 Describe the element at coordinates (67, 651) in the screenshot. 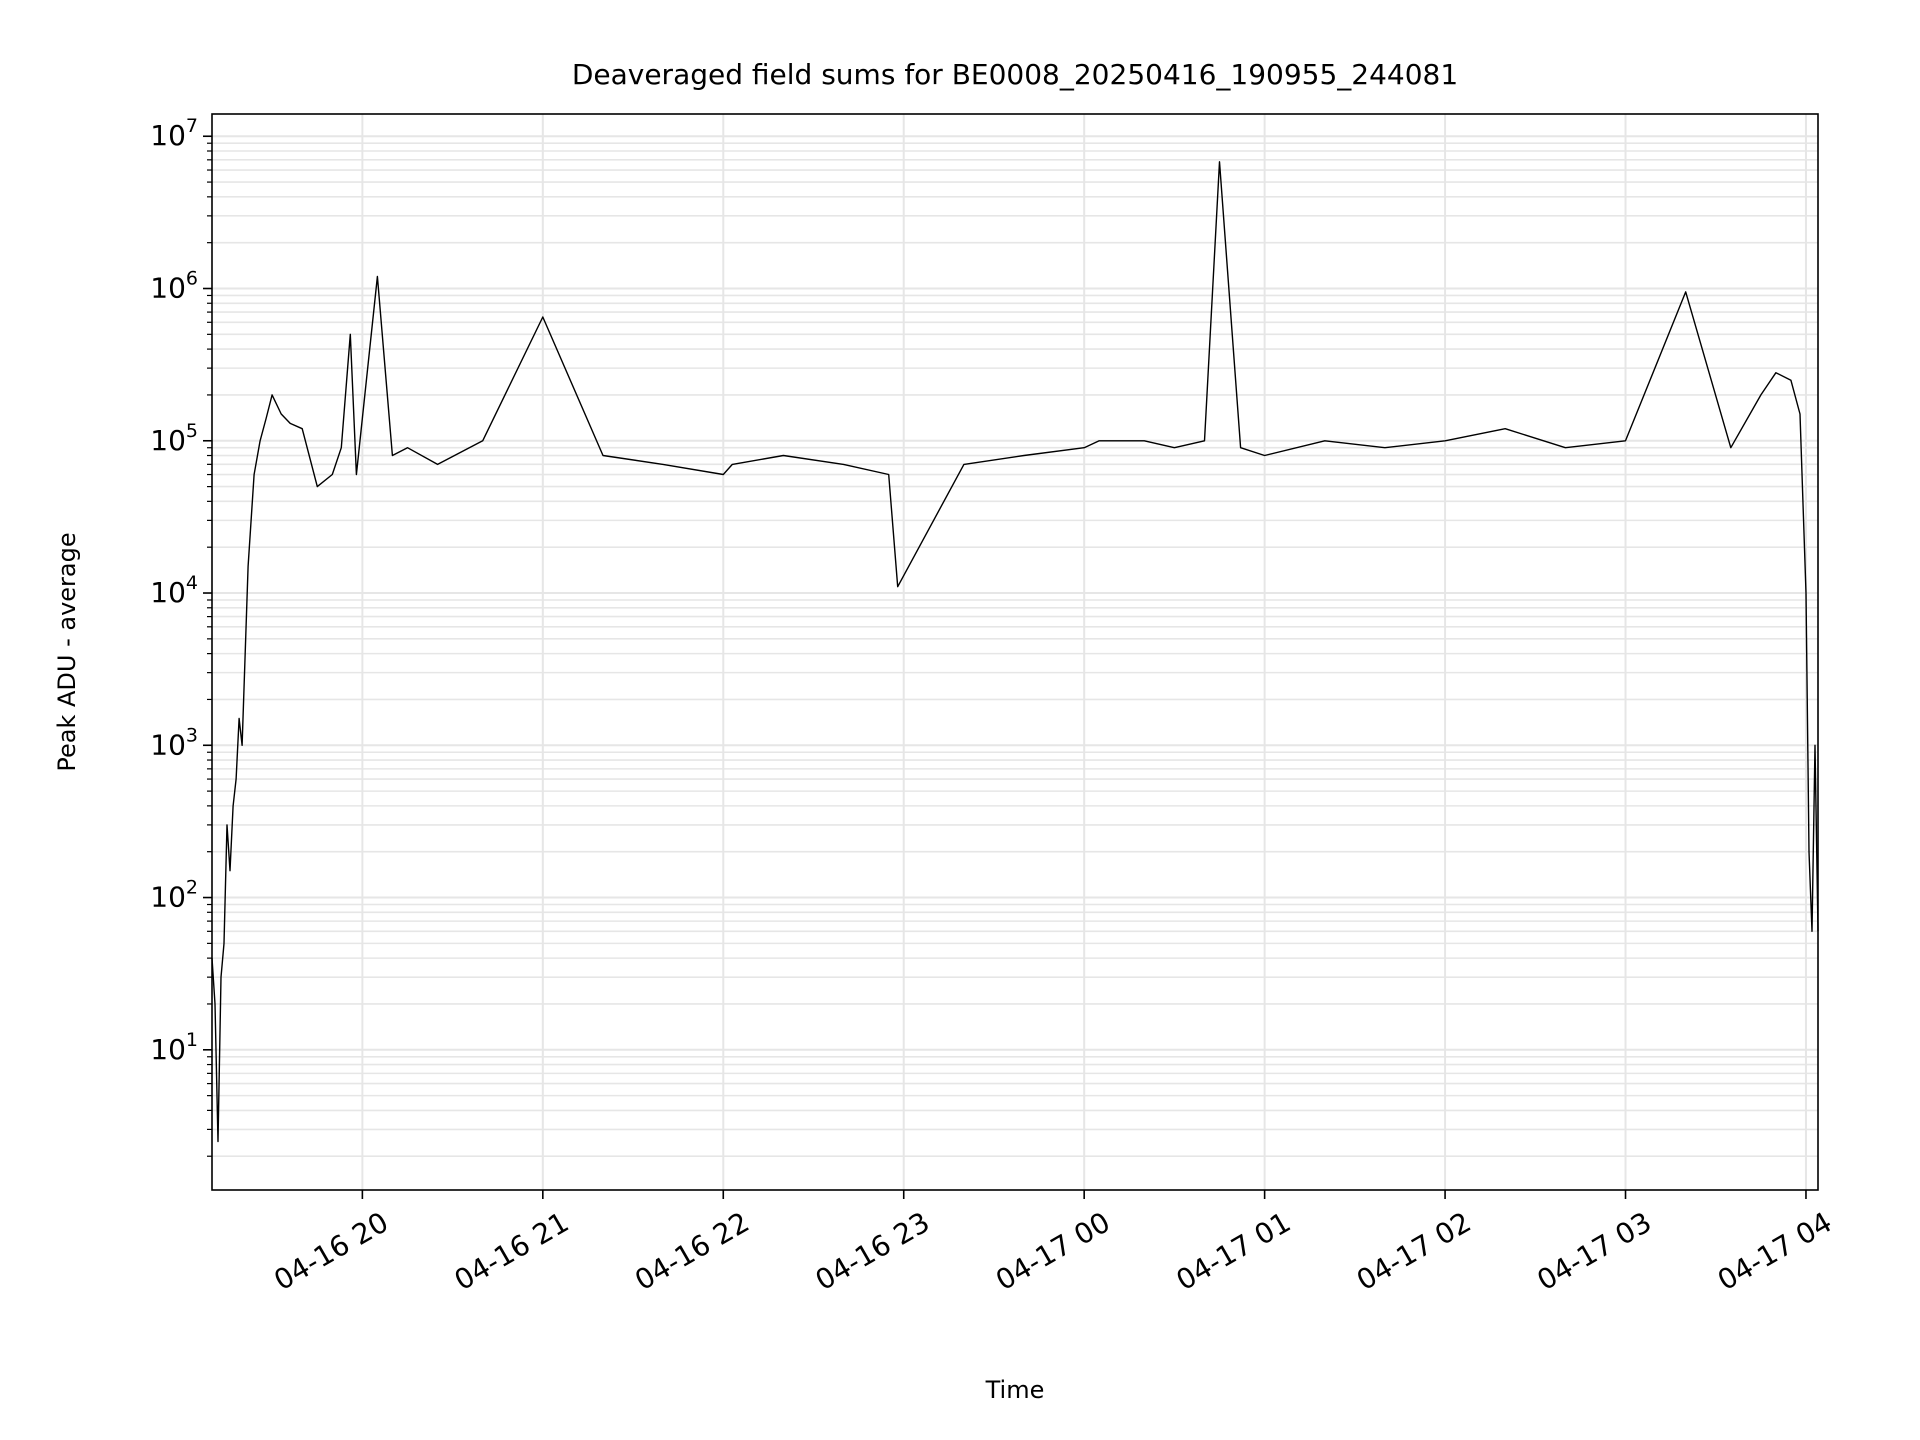

I see `y-axis-label: Peak ADU - average` at that location.